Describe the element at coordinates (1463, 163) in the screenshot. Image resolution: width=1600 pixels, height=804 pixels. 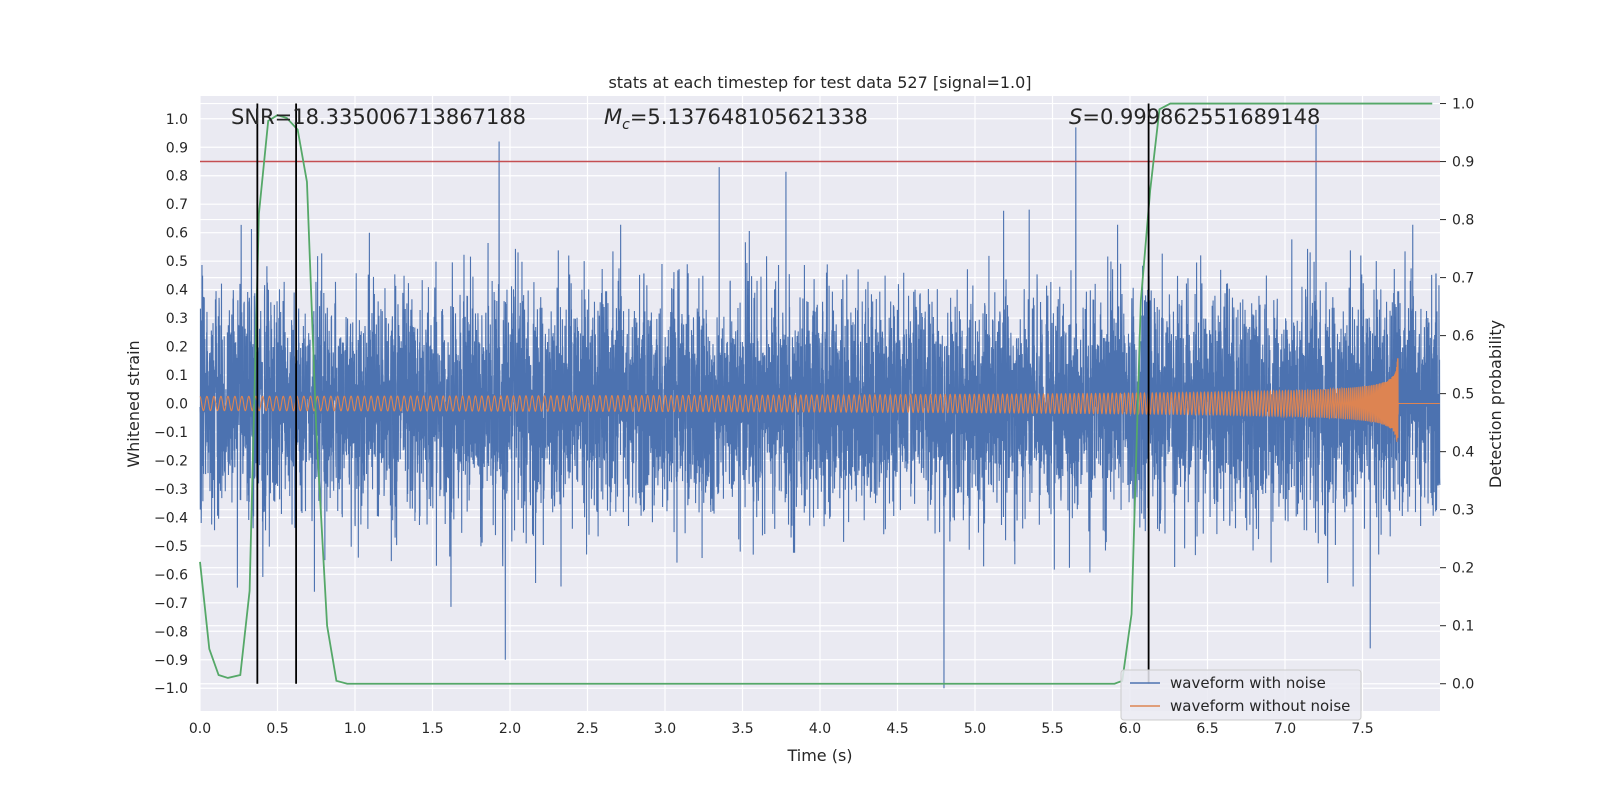
I see `y-tick-label-right: 0.9` at that location.